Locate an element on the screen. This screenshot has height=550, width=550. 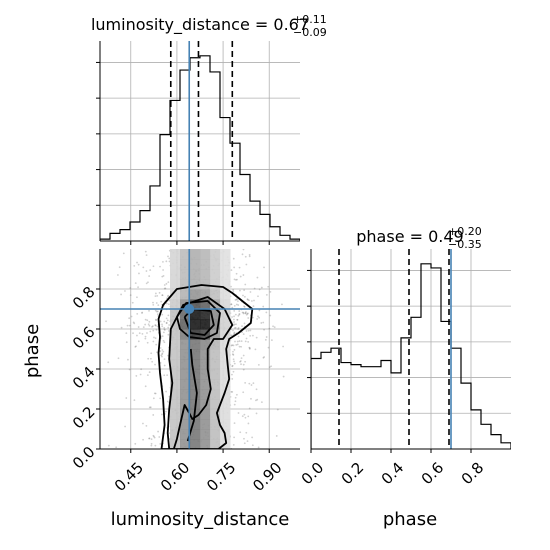
phase-histogram is located at coordinates (411, 356).